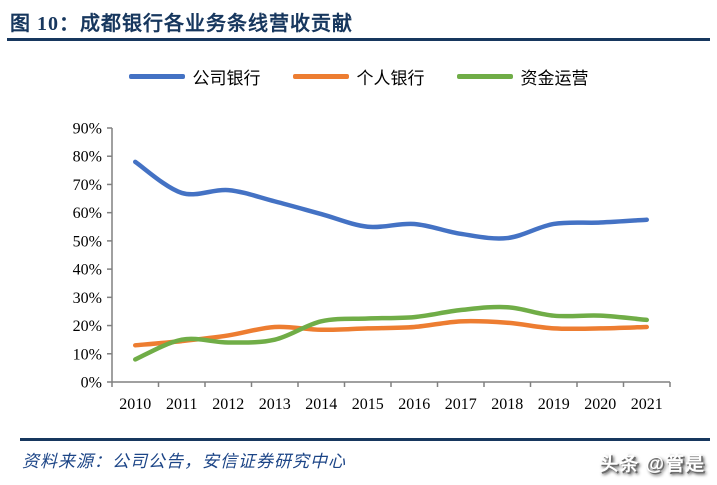 The height and width of the screenshot is (485, 717). What do you see at coordinates (461, 404) in the screenshot?
I see `x-tick-label: 2017` at bounding box center [461, 404].